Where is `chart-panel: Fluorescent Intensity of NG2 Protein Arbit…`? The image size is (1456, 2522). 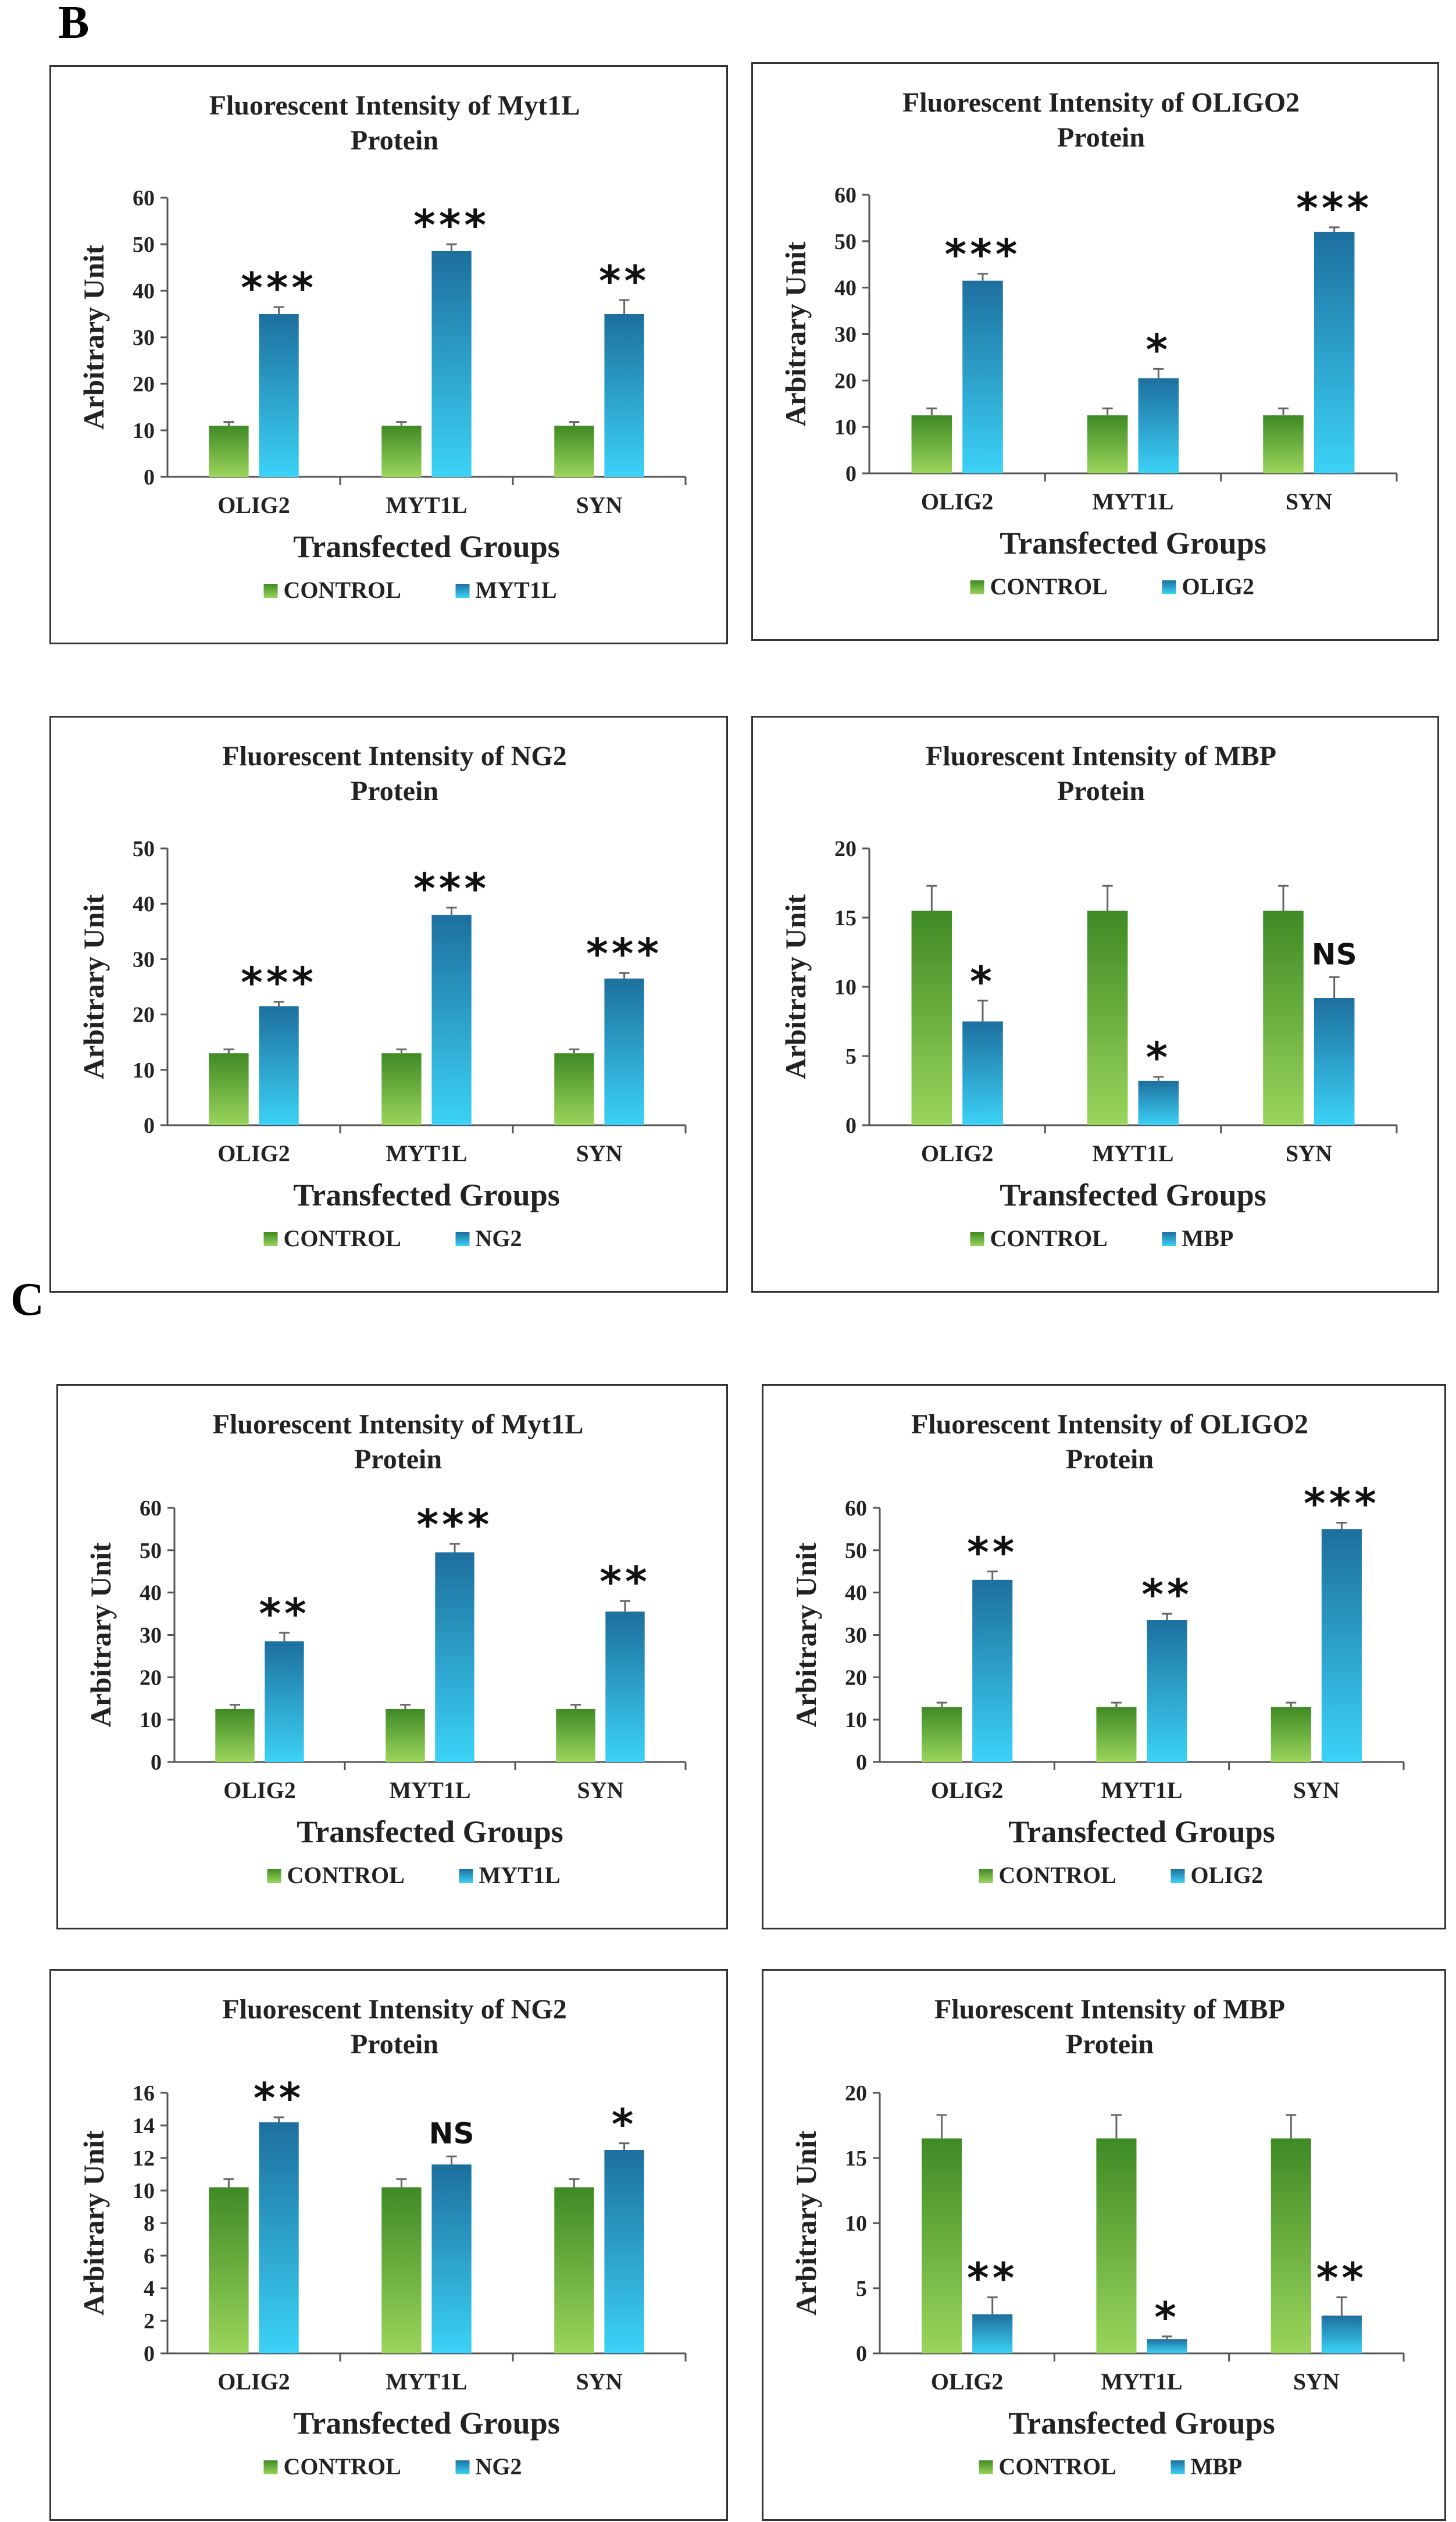
chart-panel: Fluorescent Intensity of NG2 Protein Arbit… is located at coordinates (389, 1005).